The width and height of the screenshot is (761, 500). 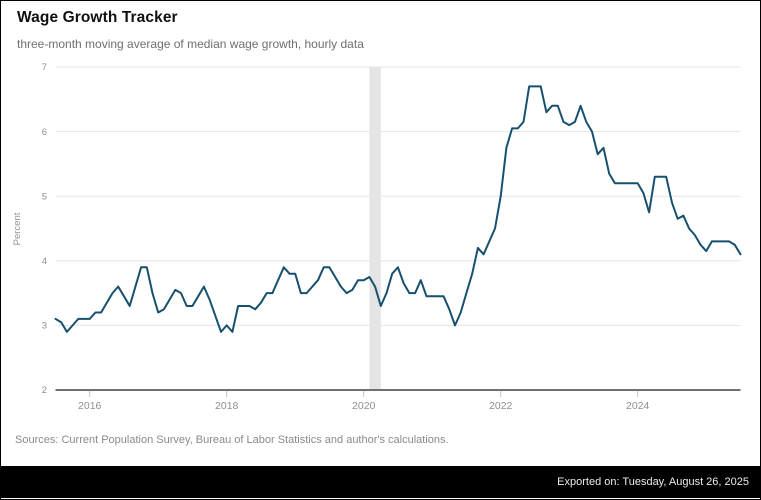 What do you see at coordinates (44, 196) in the screenshot?
I see `y-tick-label: 5` at bounding box center [44, 196].